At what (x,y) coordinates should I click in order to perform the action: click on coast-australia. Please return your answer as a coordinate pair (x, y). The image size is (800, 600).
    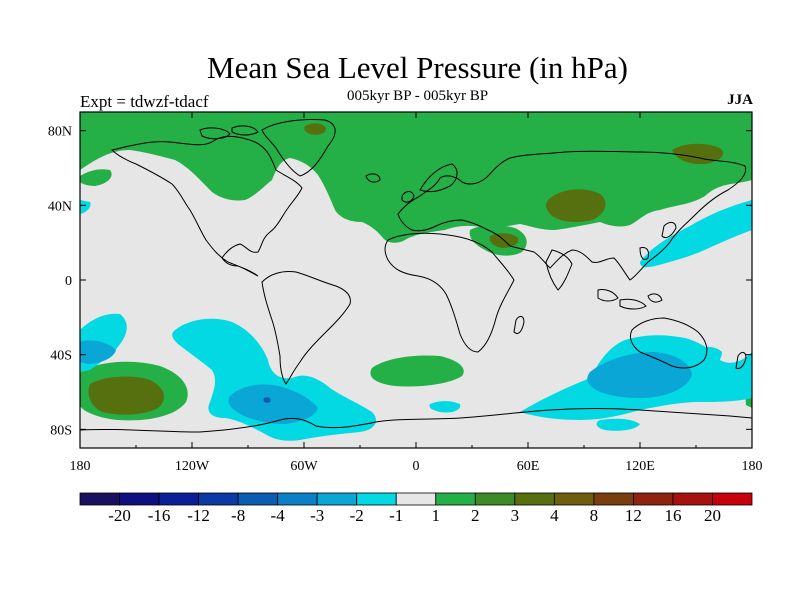
    Looking at the image, I should click on (668, 343).